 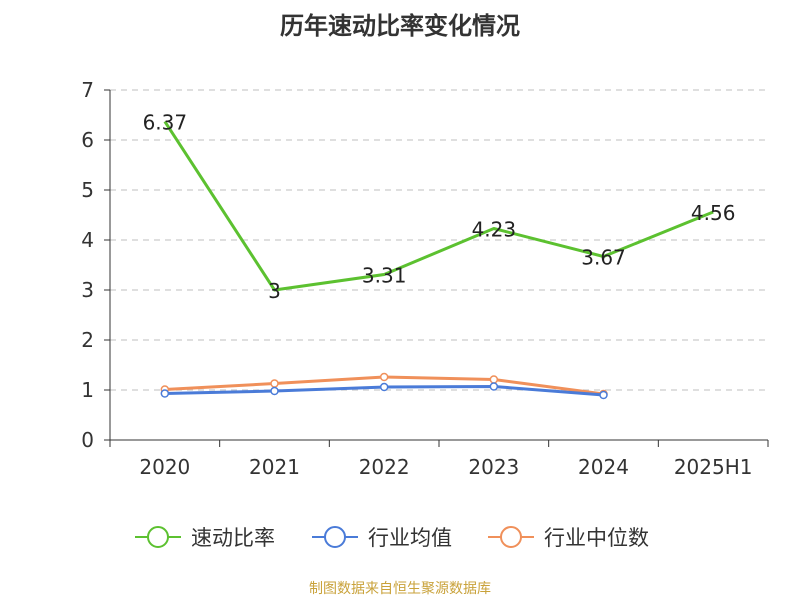 I want to click on data-label: 4.23, so click(x=494, y=230).